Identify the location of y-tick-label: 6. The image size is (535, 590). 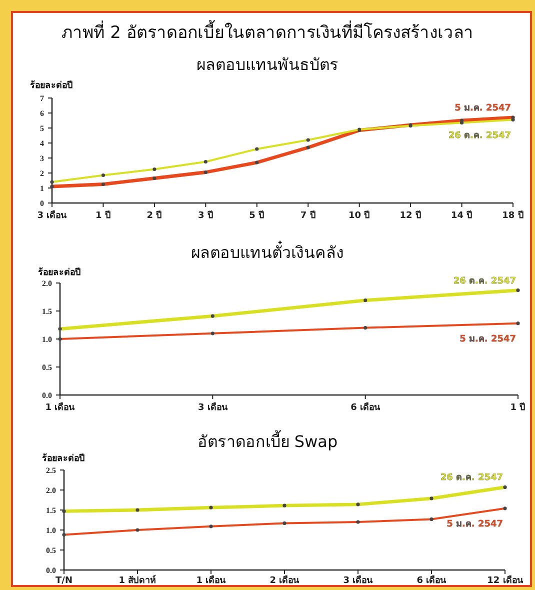
(42, 113).